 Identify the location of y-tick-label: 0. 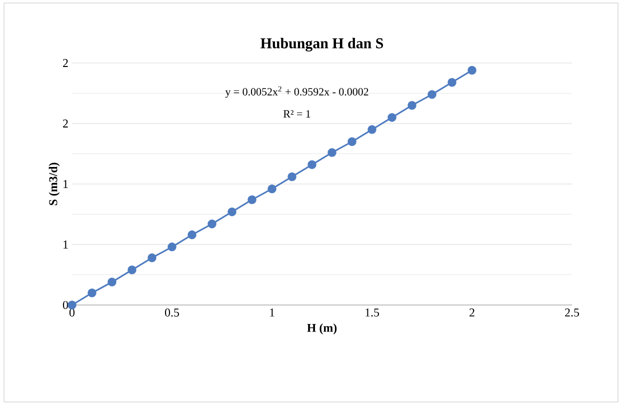
(65, 305).